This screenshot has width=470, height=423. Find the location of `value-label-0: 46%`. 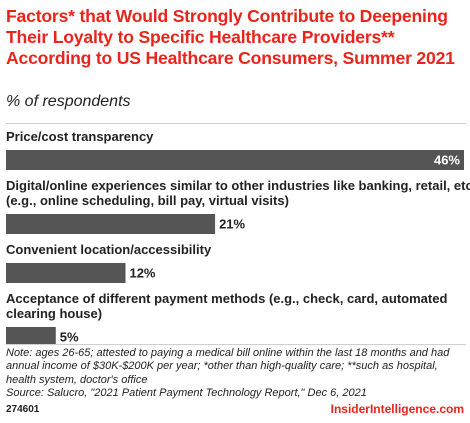

value-label-0: 46% is located at coordinates (447, 160).